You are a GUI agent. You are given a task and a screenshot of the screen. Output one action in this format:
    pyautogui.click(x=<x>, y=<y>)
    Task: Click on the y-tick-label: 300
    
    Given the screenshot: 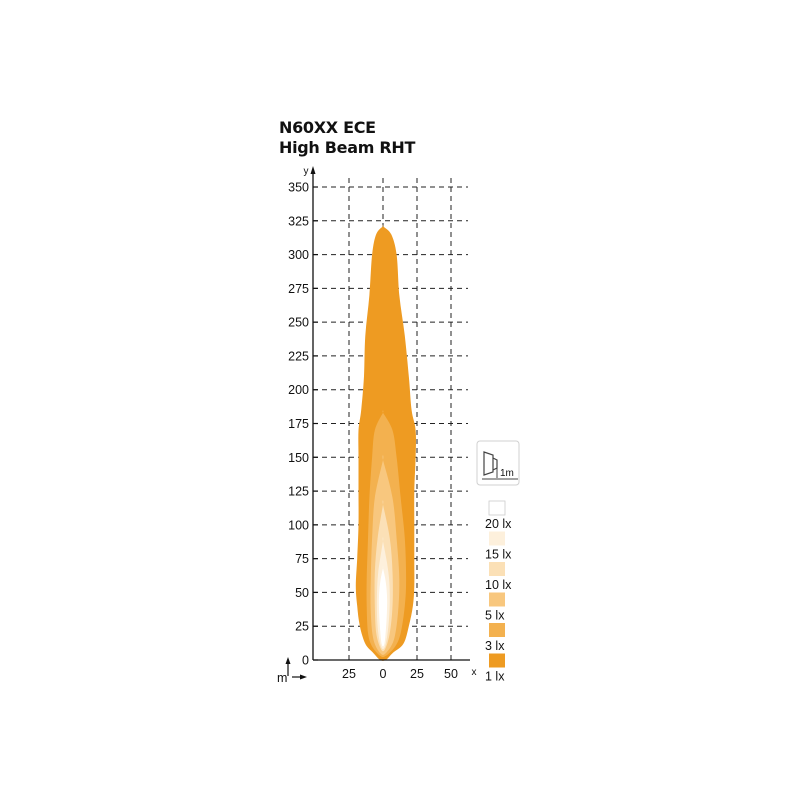 What is the action you would take?
    pyautogui.click(x=298, y=255)
    